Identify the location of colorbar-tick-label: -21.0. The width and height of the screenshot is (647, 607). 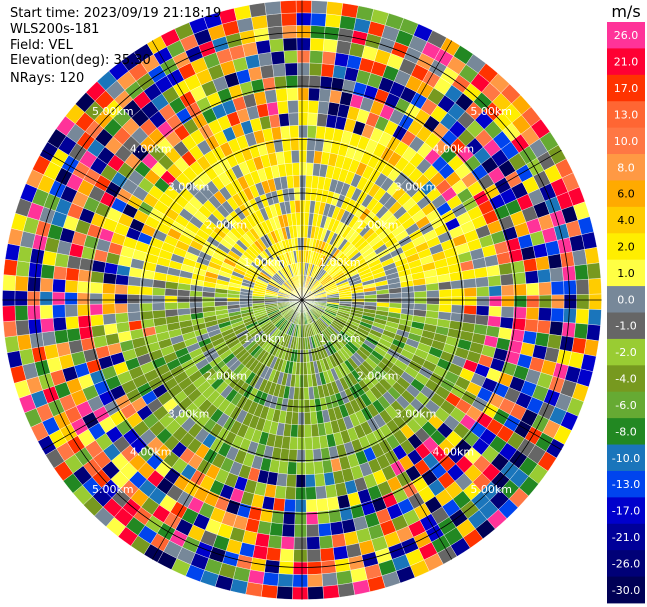
(626, 537).